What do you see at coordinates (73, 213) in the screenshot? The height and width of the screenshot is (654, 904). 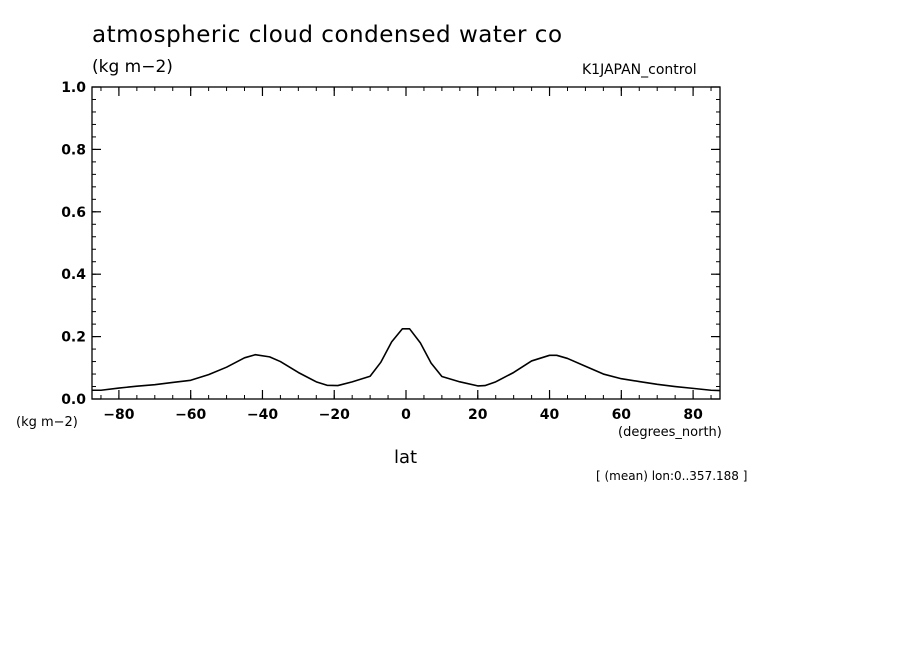 I see `y-tick-label: 0.6` at bounding box center [73, 213].